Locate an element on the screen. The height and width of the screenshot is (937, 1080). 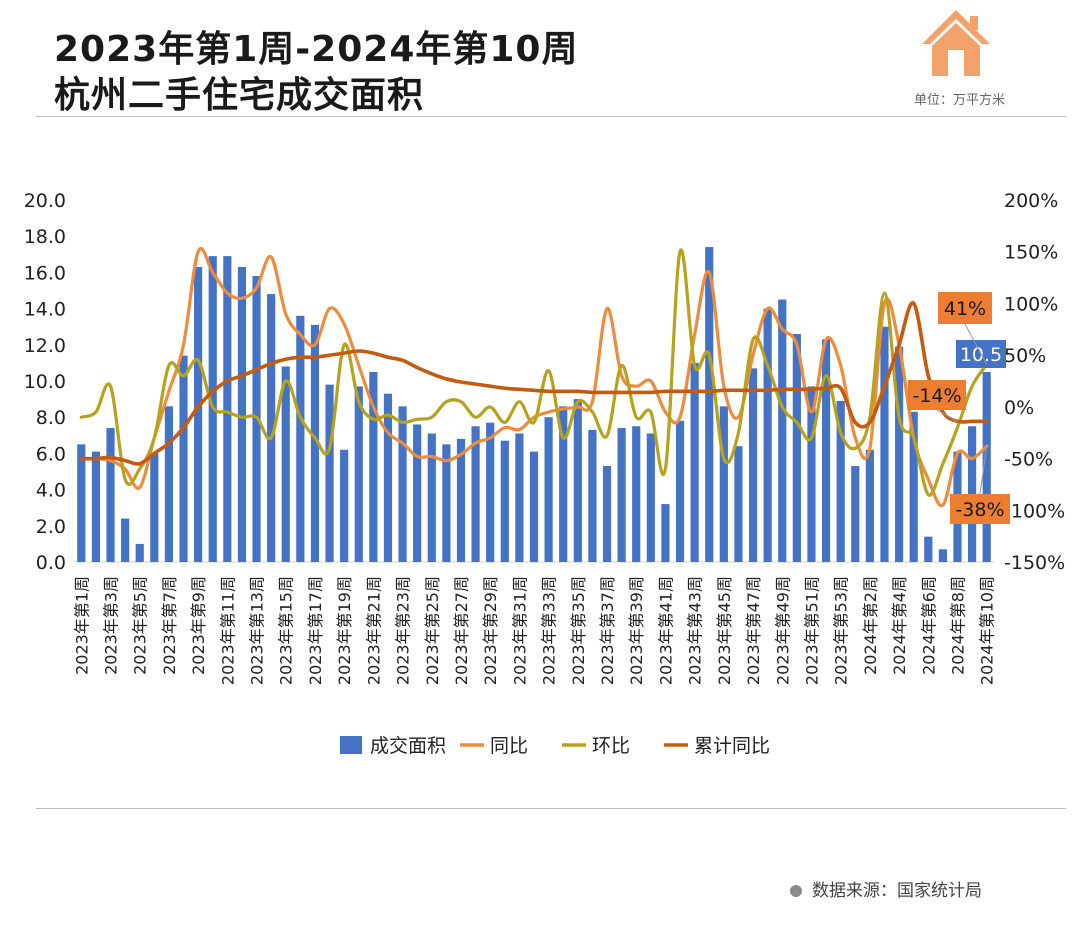
x-tick-label: 2023年第1周 is located at coordinates (81, 625).